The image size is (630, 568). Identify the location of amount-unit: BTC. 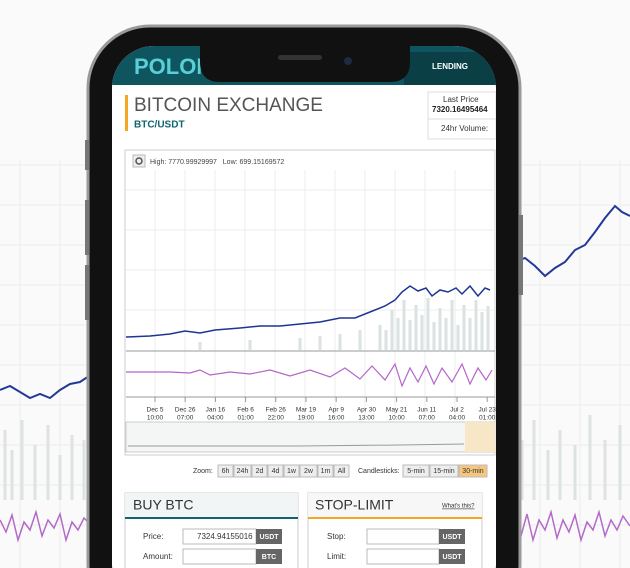
(269, 557).